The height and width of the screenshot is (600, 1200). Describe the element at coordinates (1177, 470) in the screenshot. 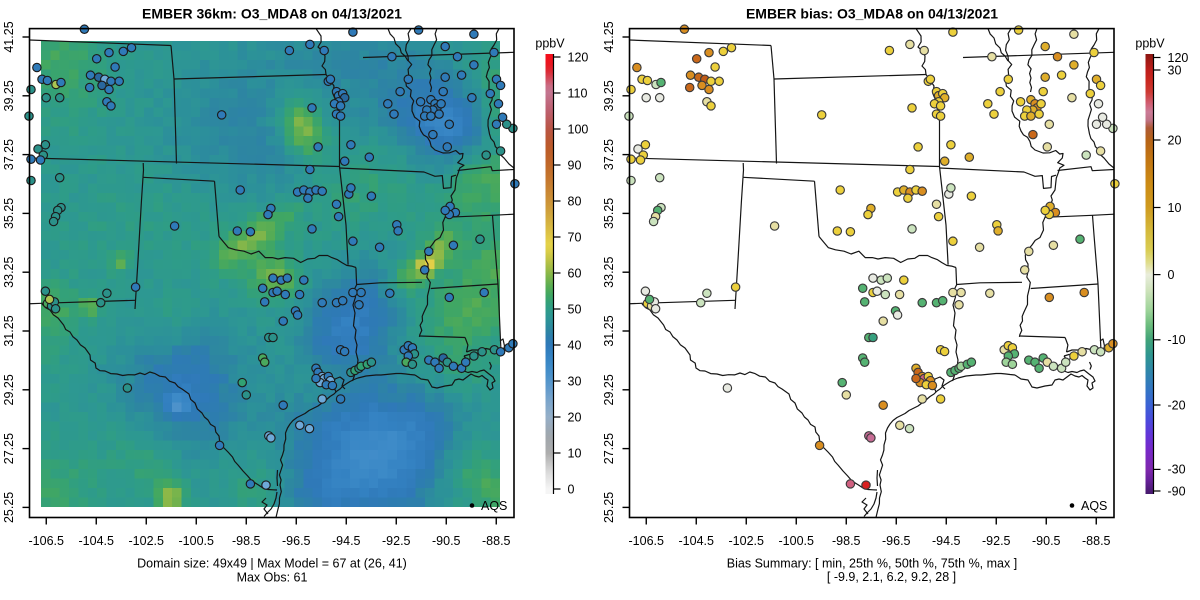

I see `svg-text: -30` at that location.